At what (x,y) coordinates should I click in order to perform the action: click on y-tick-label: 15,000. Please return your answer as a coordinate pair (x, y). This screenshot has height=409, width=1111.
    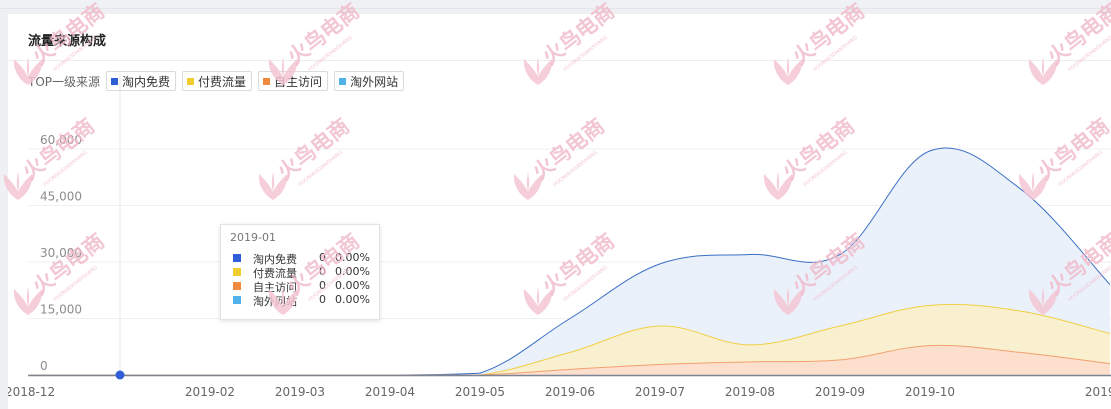
    Looking at the image, I should click on (61, 310).